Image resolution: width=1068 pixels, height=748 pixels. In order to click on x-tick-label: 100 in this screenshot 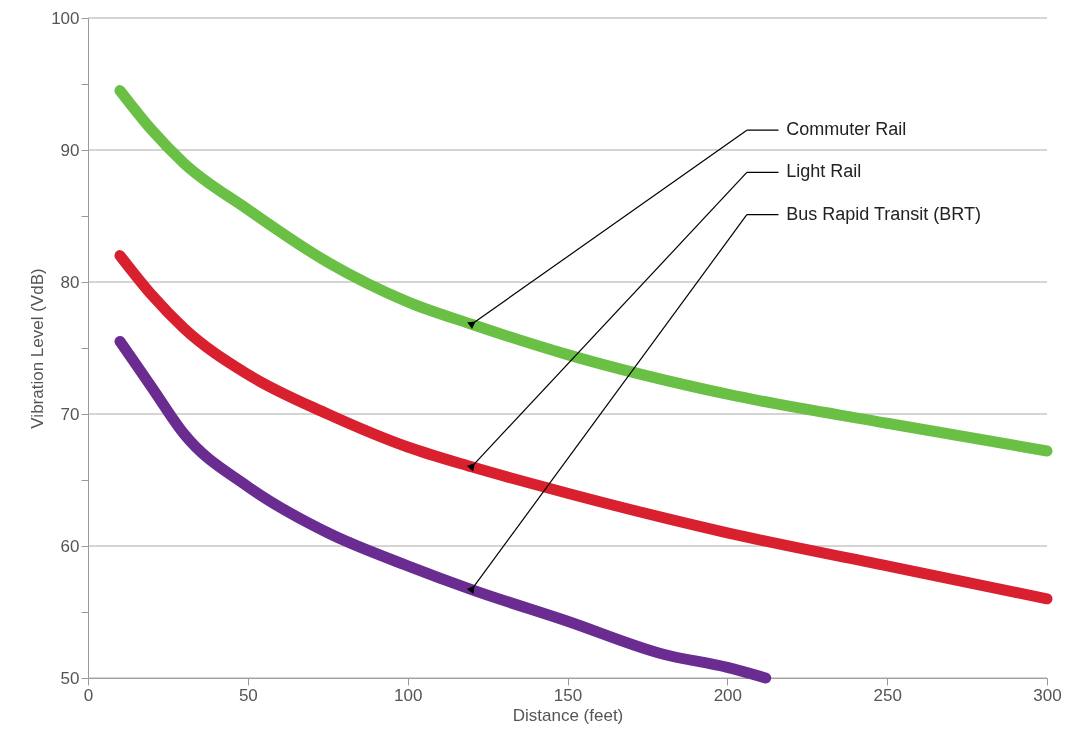, I will do `click(408, 695)`.